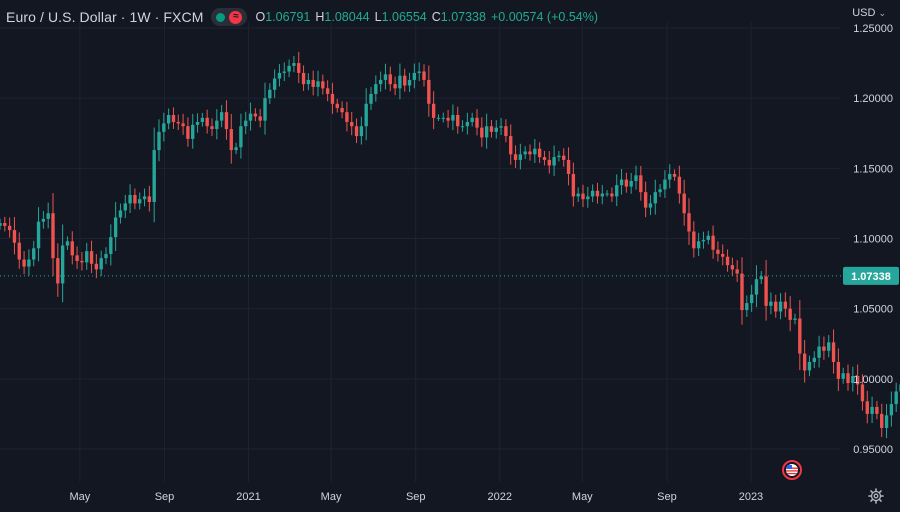 Image resolution: width=900 pixels, height=512 pixels. Describe the element at coordinates (792, 470) in the screenshot. I see `us-flag-icon` at that location.